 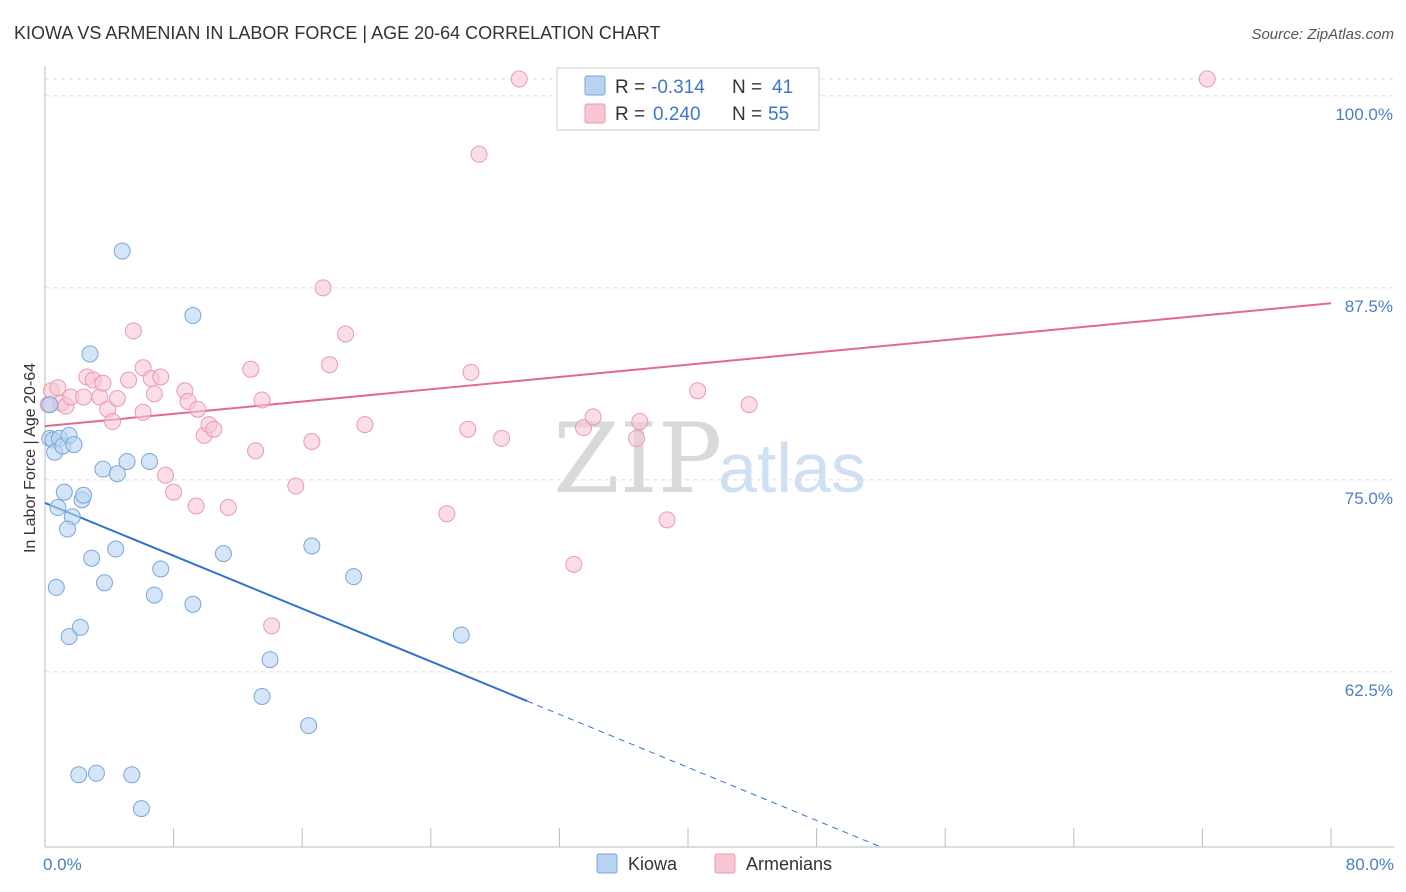 I want to click on kiowa-trend-line, so click(x=286, y=602).